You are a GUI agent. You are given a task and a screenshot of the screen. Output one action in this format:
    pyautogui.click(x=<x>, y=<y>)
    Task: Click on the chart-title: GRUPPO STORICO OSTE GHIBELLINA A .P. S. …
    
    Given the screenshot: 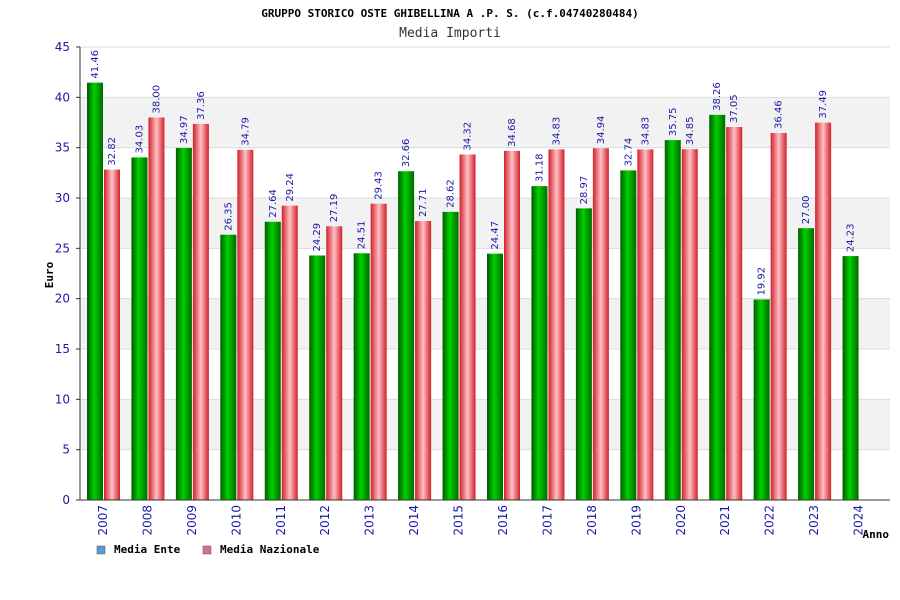 What is the action you would take?
    pyautogui.click(x=450, y=13)
    